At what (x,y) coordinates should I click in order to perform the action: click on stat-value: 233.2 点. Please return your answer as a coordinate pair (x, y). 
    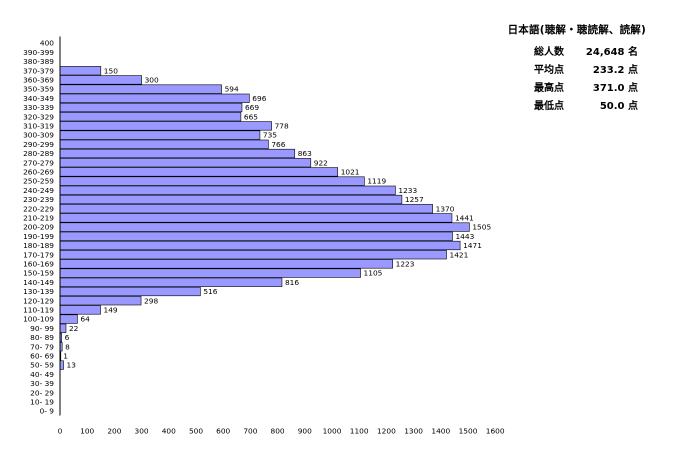
    Looking at the image, I should click on (615, 70).